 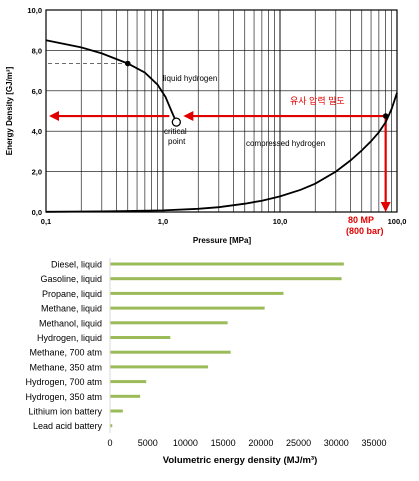 What do you see at coordinates (70, 323) in the screenshot?
I see `category-label: Methanol, liquid` at bounding box center [70, 323].